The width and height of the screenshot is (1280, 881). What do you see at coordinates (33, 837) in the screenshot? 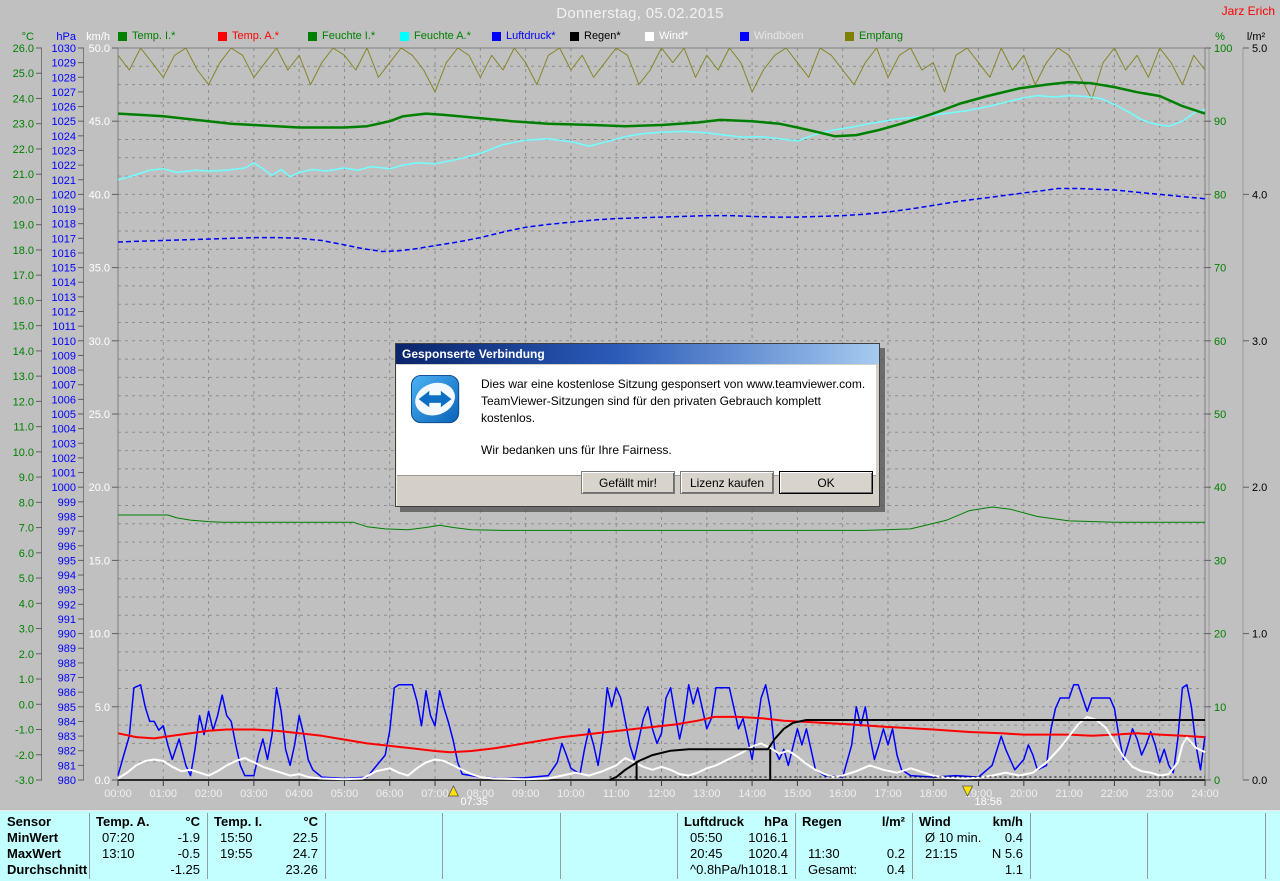
I see `table-row-label: MinWert` at bounding box center [33, 837].